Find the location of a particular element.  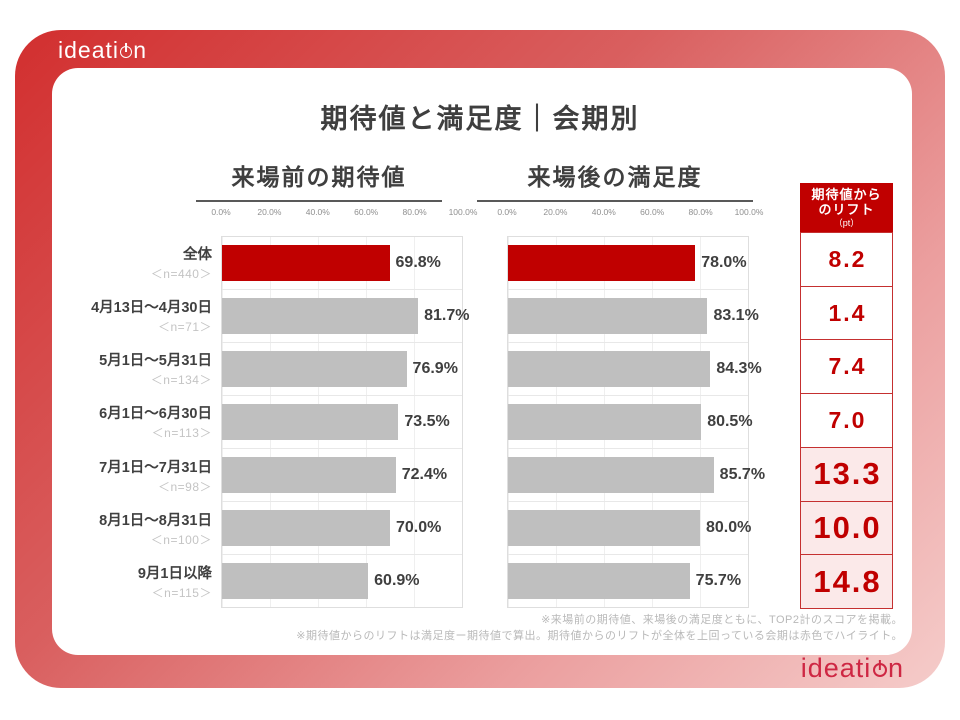

left-chart-title: 来場前の期待値 is located at coordinates (319, 180).